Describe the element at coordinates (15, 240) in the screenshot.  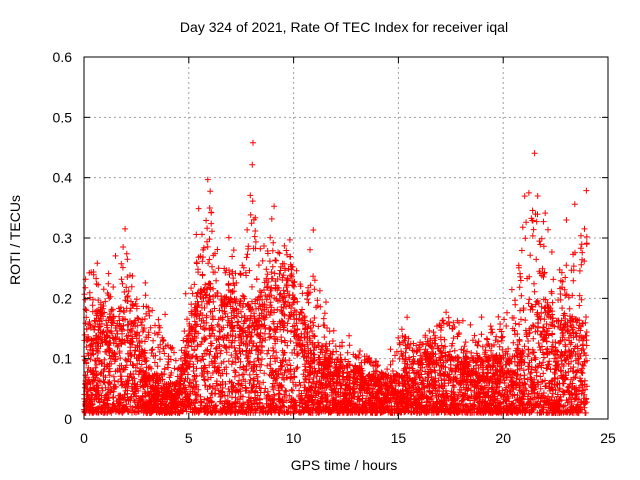
I see `y-axis-title: ROTI / TECUs` at that location.